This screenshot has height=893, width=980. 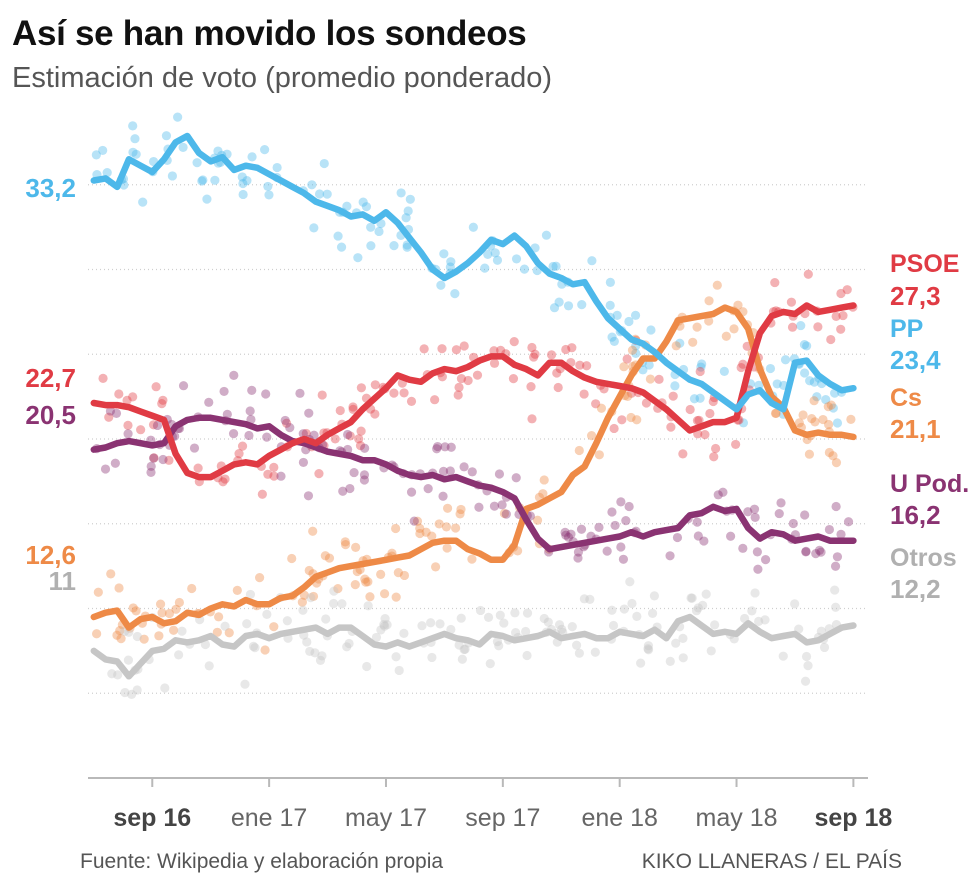 What do you see at coordinates (924, 264) in the screenshot?
I see `end-name-label: PSOE` at bounding box center [924, 264].